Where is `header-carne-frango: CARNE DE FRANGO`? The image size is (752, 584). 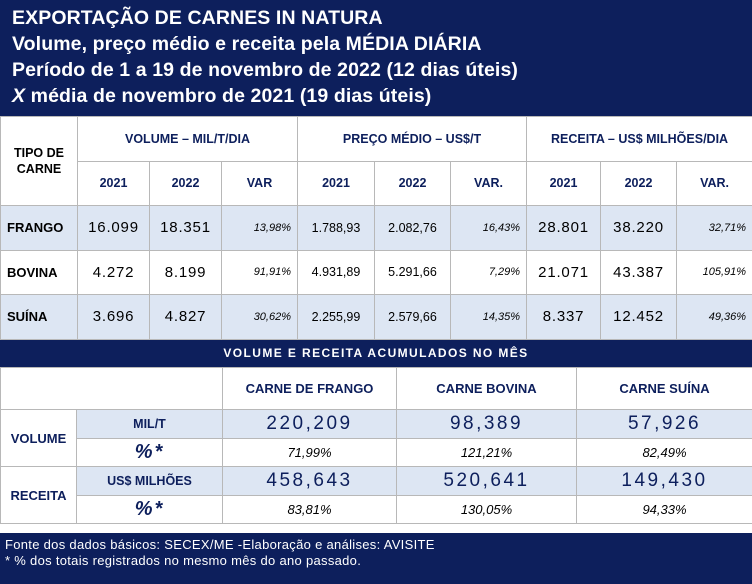
header-carne-frango: CARNE DE FRANGO is located at coordinates (309, 388).